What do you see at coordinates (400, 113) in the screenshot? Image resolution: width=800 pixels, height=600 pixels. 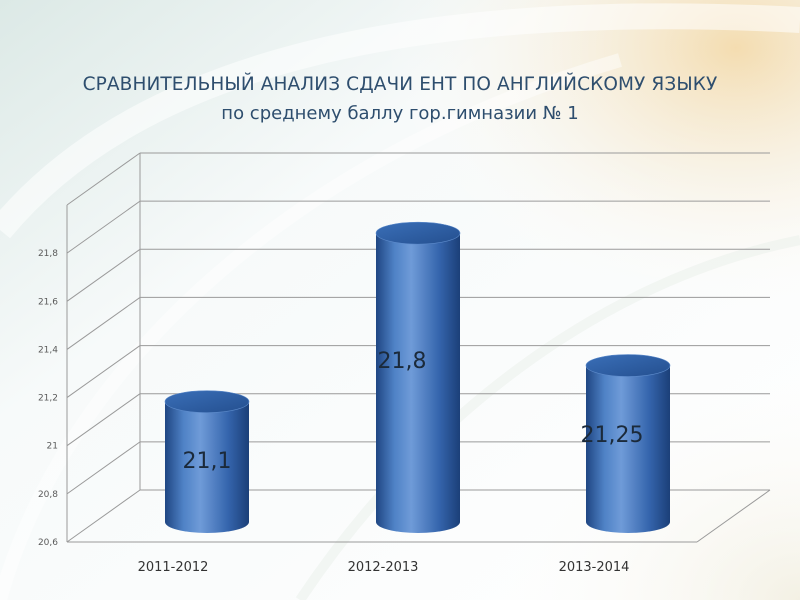 I see `chart-subtitle: по среднему баллу гор.гимназии № 1` at bounding box center [400, 113].